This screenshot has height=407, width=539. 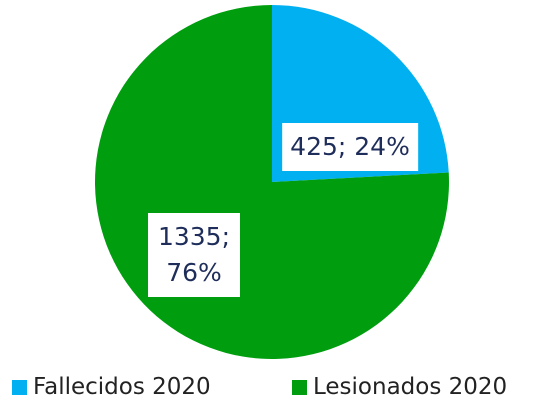 What do you see at coordinates (350, 147) in the screenshot?
I see `data-label: 425; 24%` at bounding box center [350, 147].